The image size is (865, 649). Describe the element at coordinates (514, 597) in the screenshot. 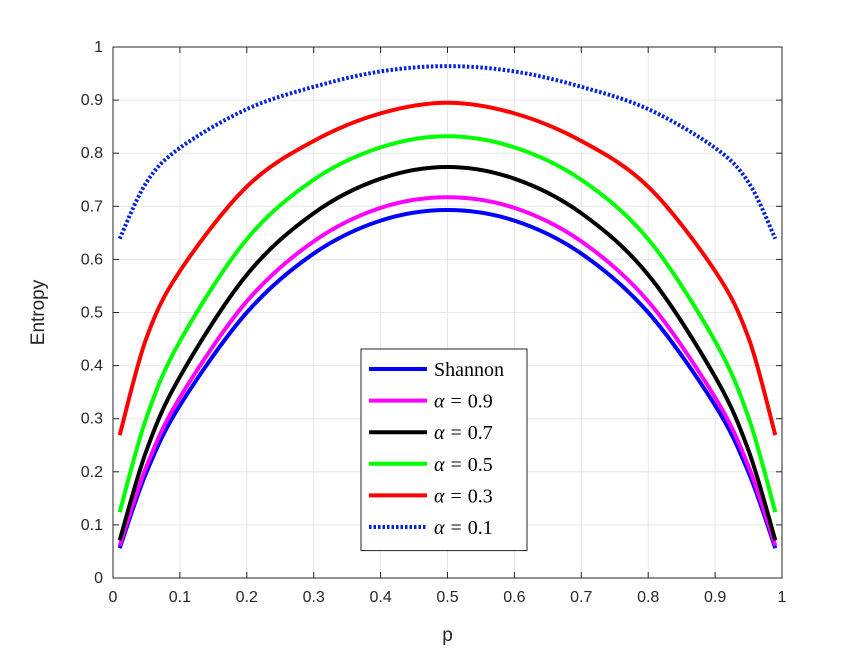

I see `x-tick-label: 0.6` at that location.